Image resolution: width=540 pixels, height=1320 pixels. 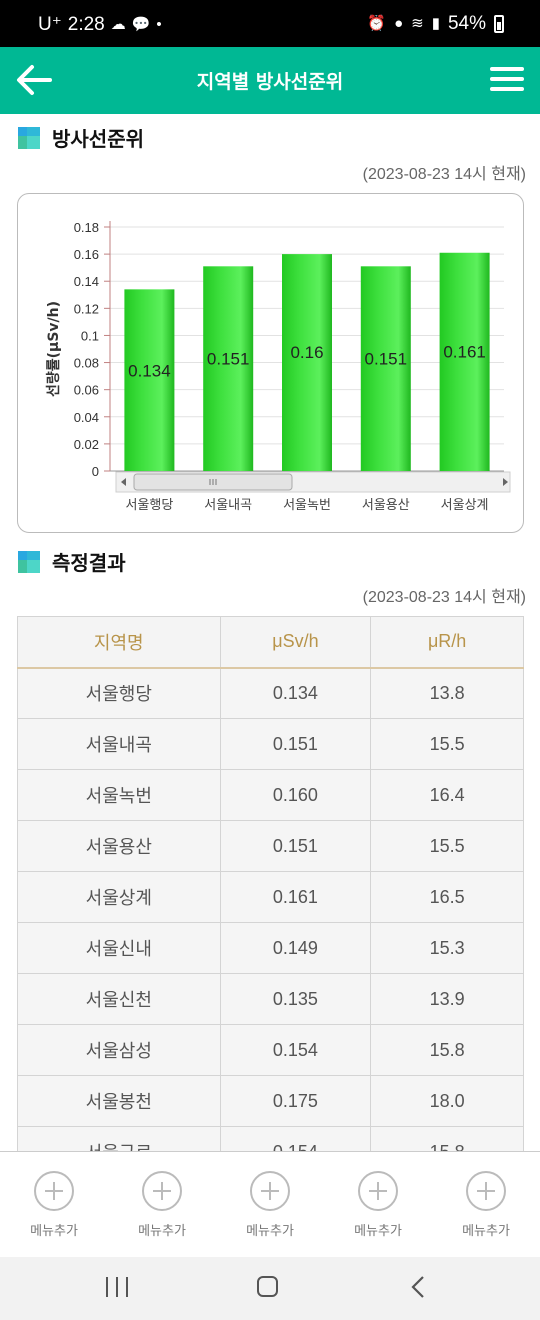 I want to click on y-tick-label: 0.18, so click(x=86, y=227).